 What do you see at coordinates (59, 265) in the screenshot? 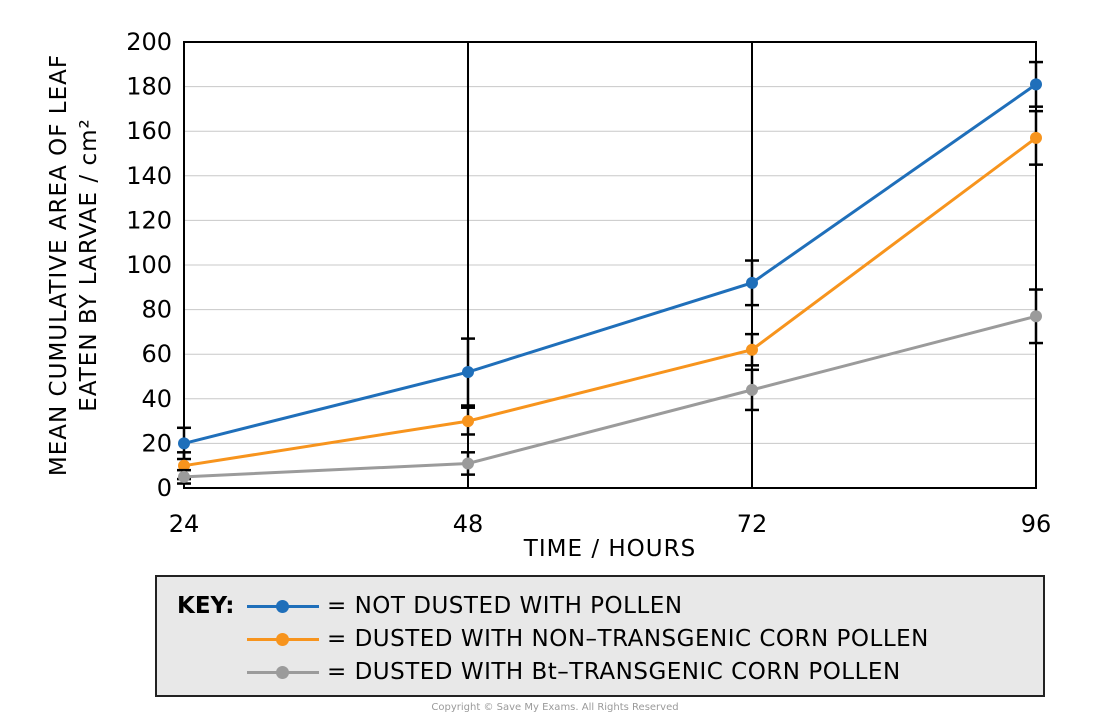
I see `y-axis-title-line1: MEAN CUMULATIVE AREA OF LEAF` at bounding box center [59, 265].